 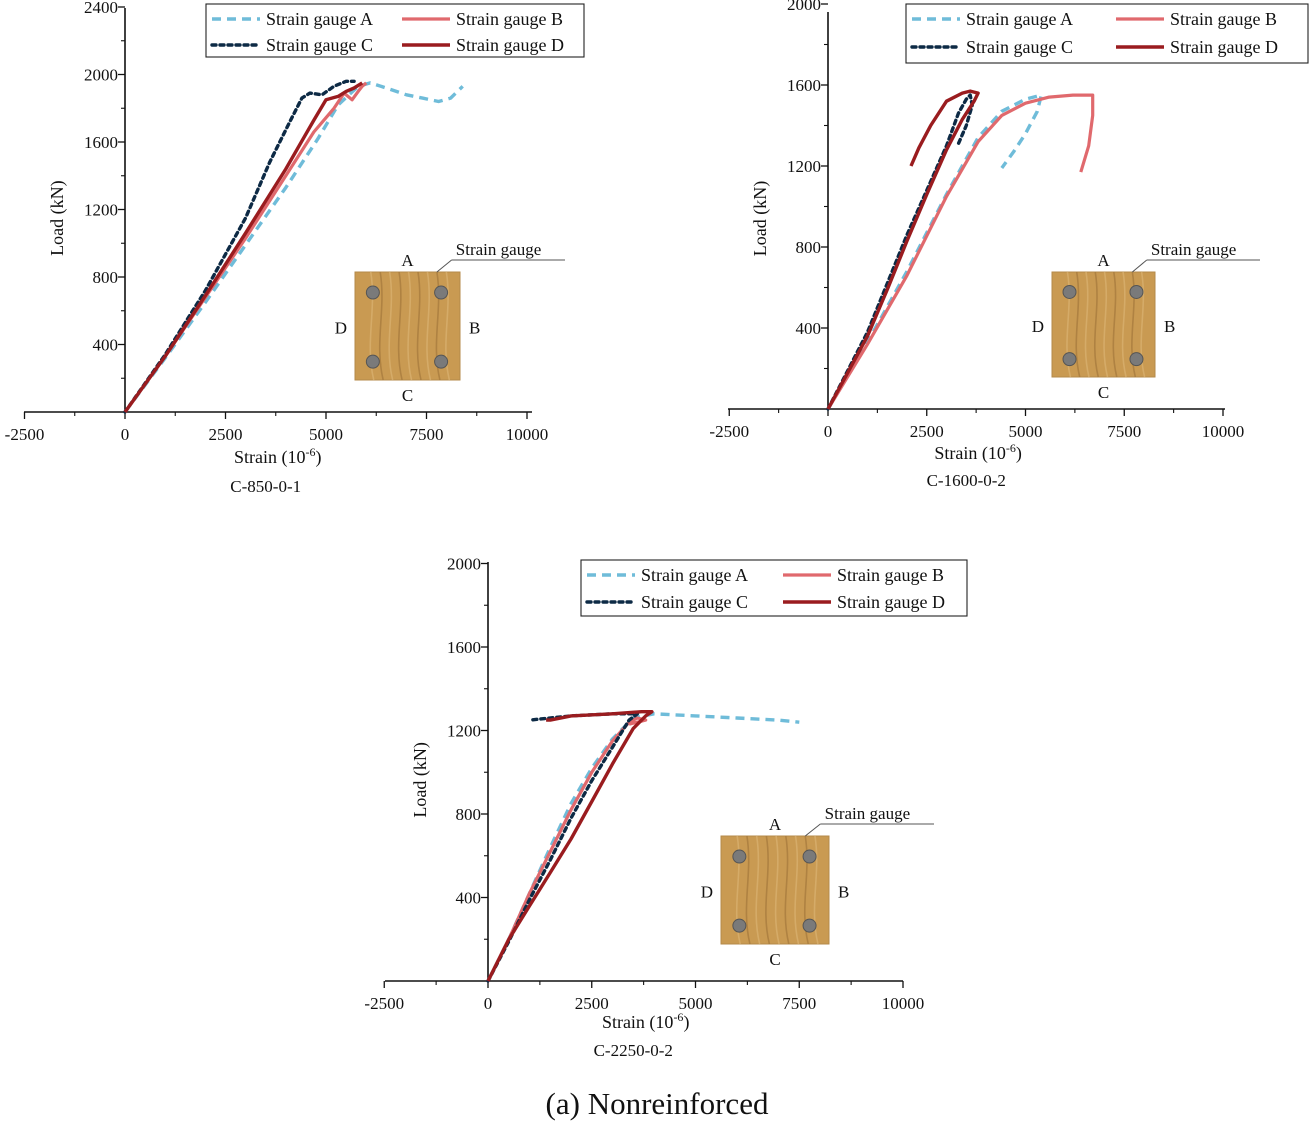 What do you see at coordinates (694, 575) in the screenshot?
I see `legend-label: Strain gauge A` at bounding box center [694, 575].